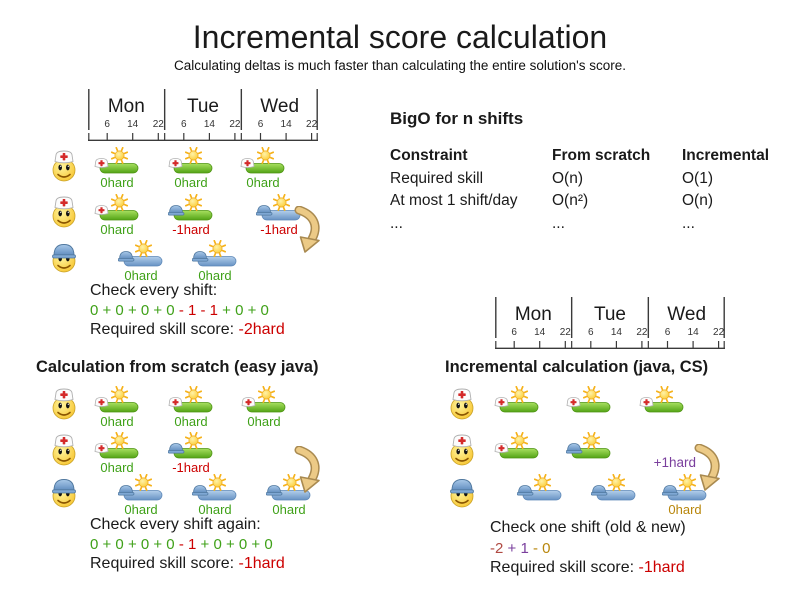 This screenshot has height=600, width=800. Describe the element at coordinates (187, 329) in the screenshot. I see `score-line-top-left: Required skill score: -2hard` at that location.